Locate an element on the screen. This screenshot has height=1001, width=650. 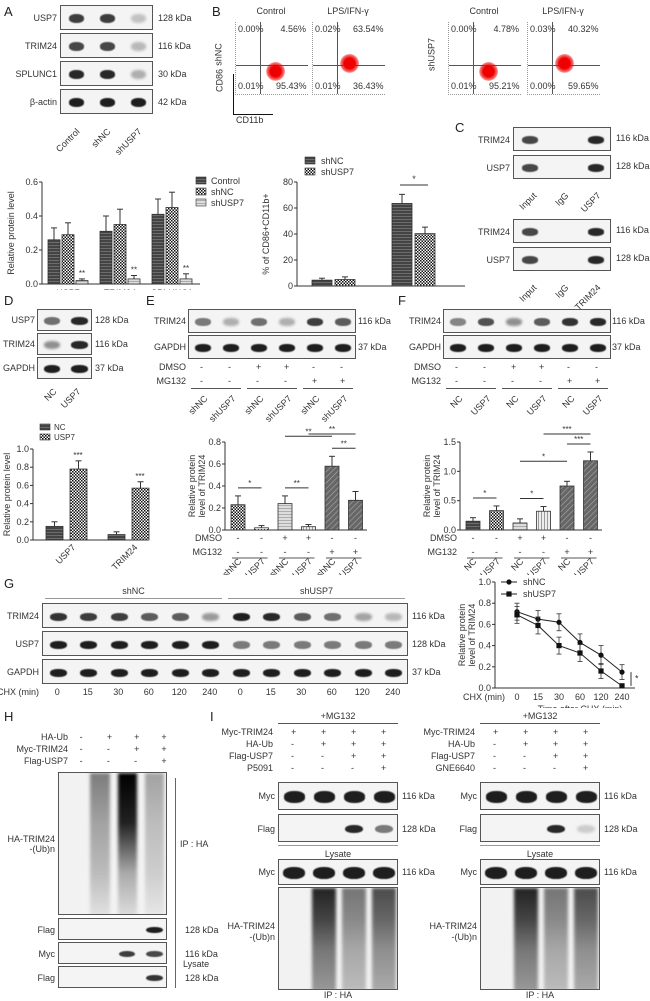
flow-y-axis-label: CD86 is located at coordinates (219, 81).